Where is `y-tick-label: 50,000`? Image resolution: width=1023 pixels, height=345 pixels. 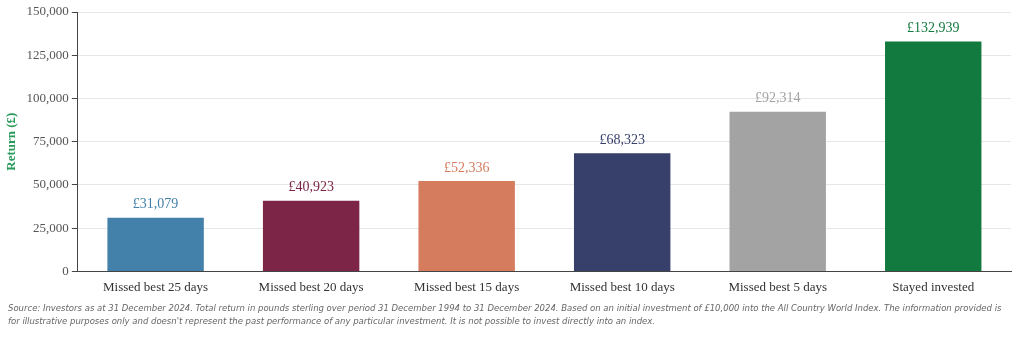
y-tick-label: 50,000 is located at coordinates (51, 184).